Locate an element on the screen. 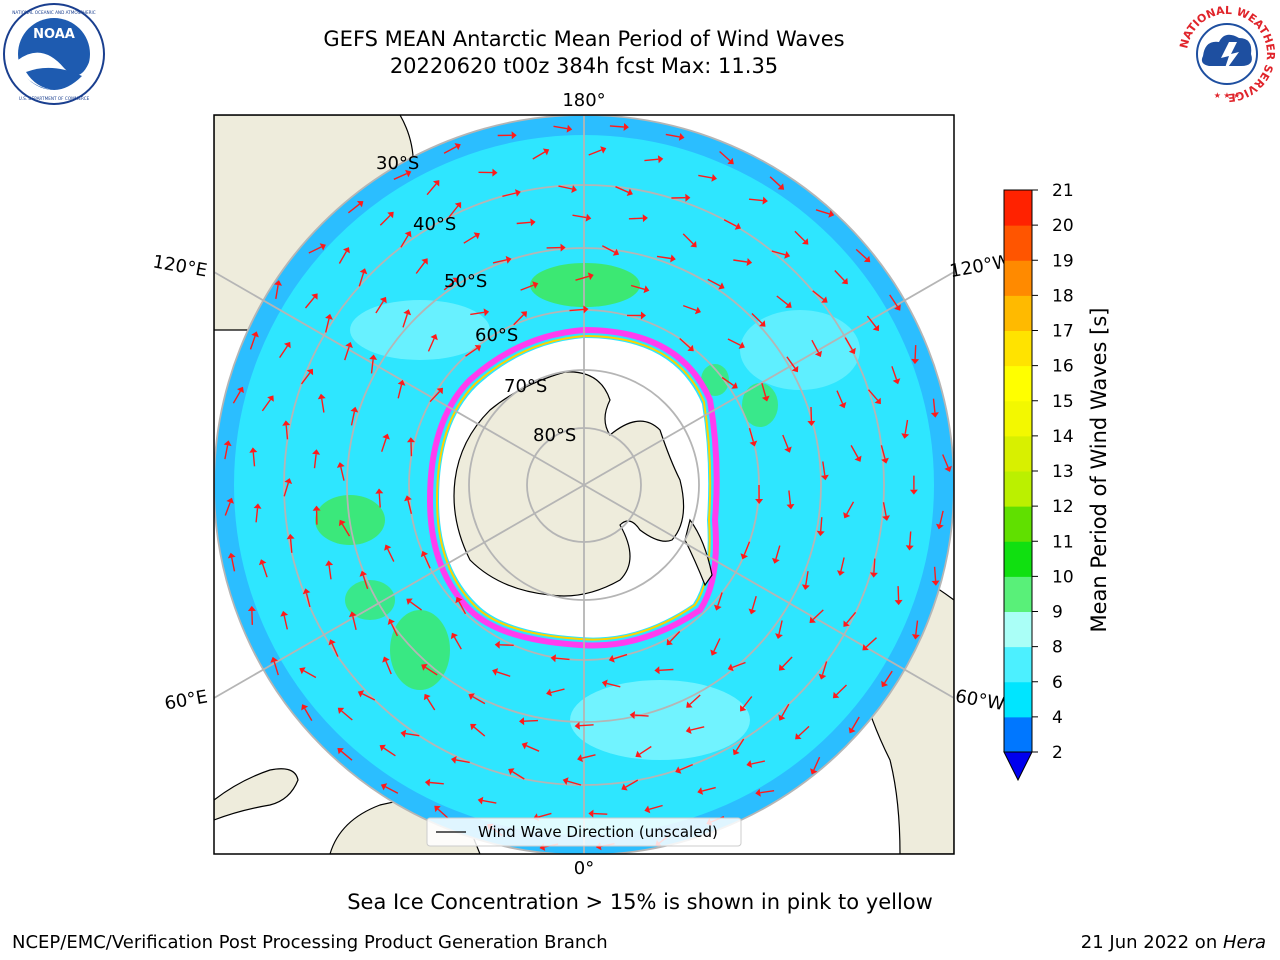 This screenshot has height=960, width=1280. colorbar-tick-label: 14 is located at coordinates (1063, 437).